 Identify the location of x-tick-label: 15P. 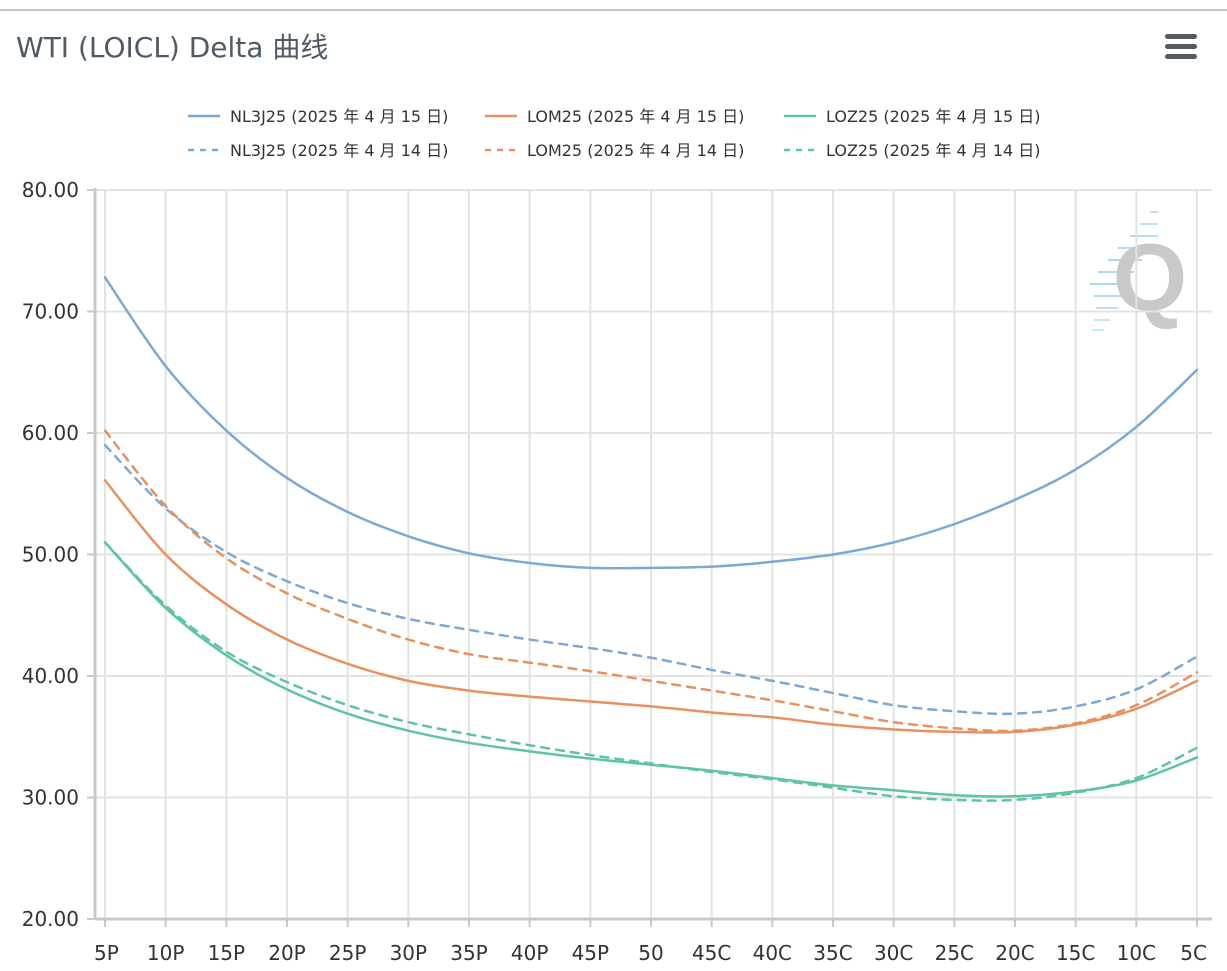
(227, 953).